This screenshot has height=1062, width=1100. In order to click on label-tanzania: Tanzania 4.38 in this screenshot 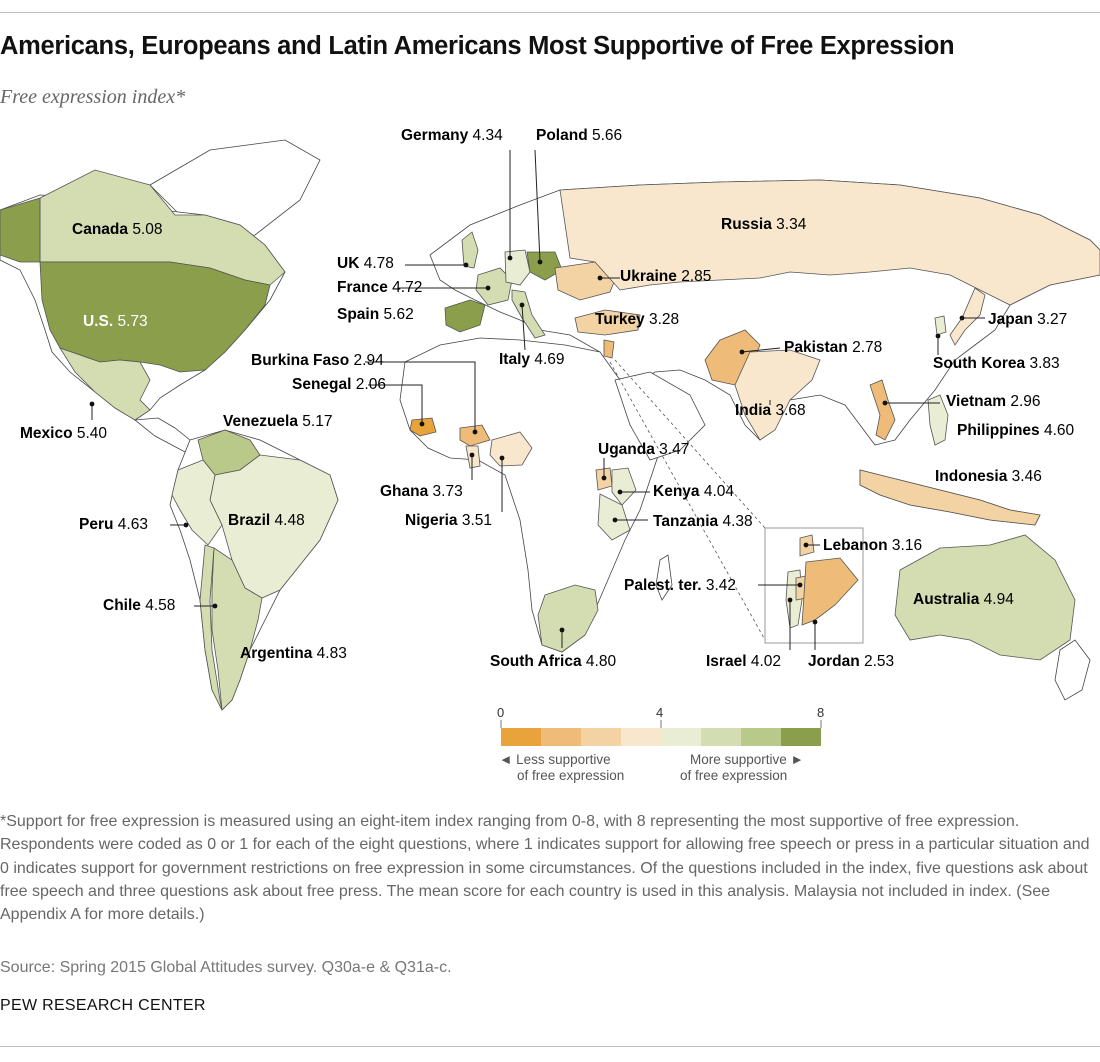, I will do `click(703, 521)`.